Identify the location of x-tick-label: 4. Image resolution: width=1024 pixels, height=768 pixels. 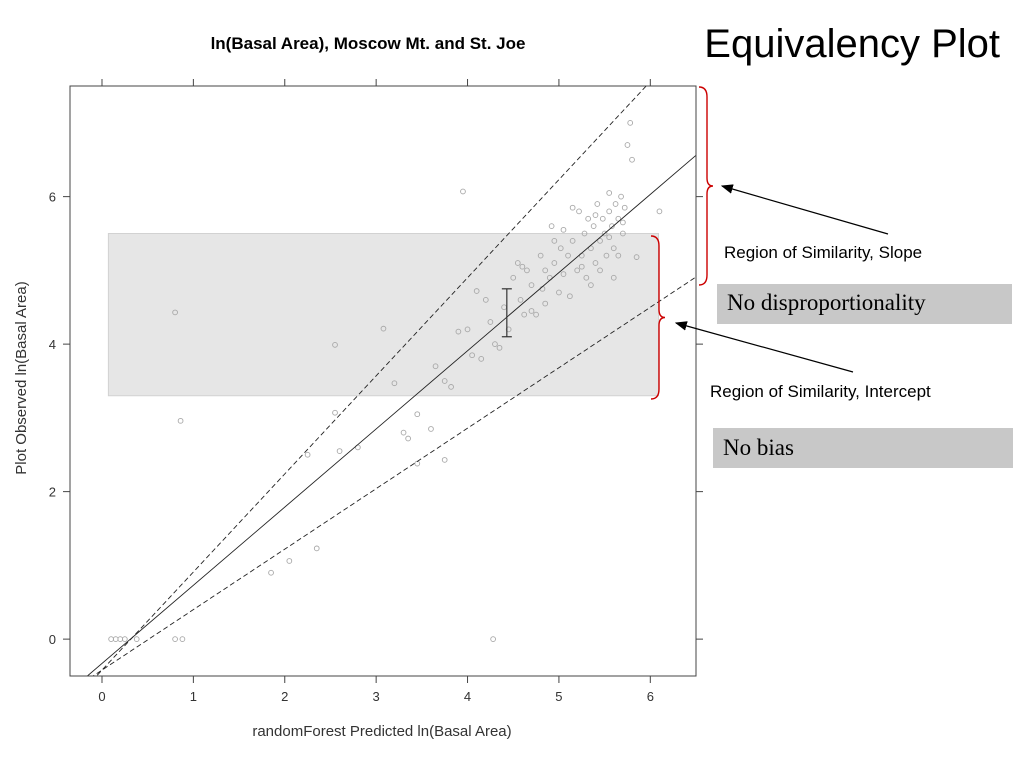
(467, 696).